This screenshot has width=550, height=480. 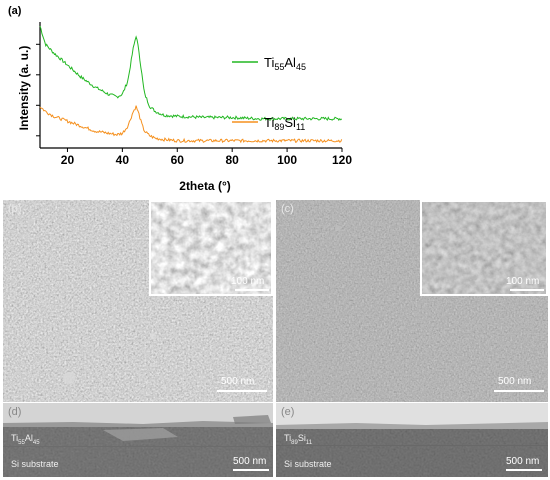 What do you see at coordinates (285, 63) in the screenshot?
I see `legend-label-0: Ti55Al45` at bounding box center [285, 63].